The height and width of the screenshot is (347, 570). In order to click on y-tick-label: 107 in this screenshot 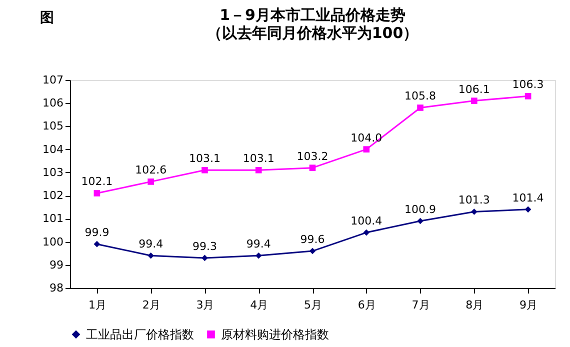, I will do `click(53, 80)`.